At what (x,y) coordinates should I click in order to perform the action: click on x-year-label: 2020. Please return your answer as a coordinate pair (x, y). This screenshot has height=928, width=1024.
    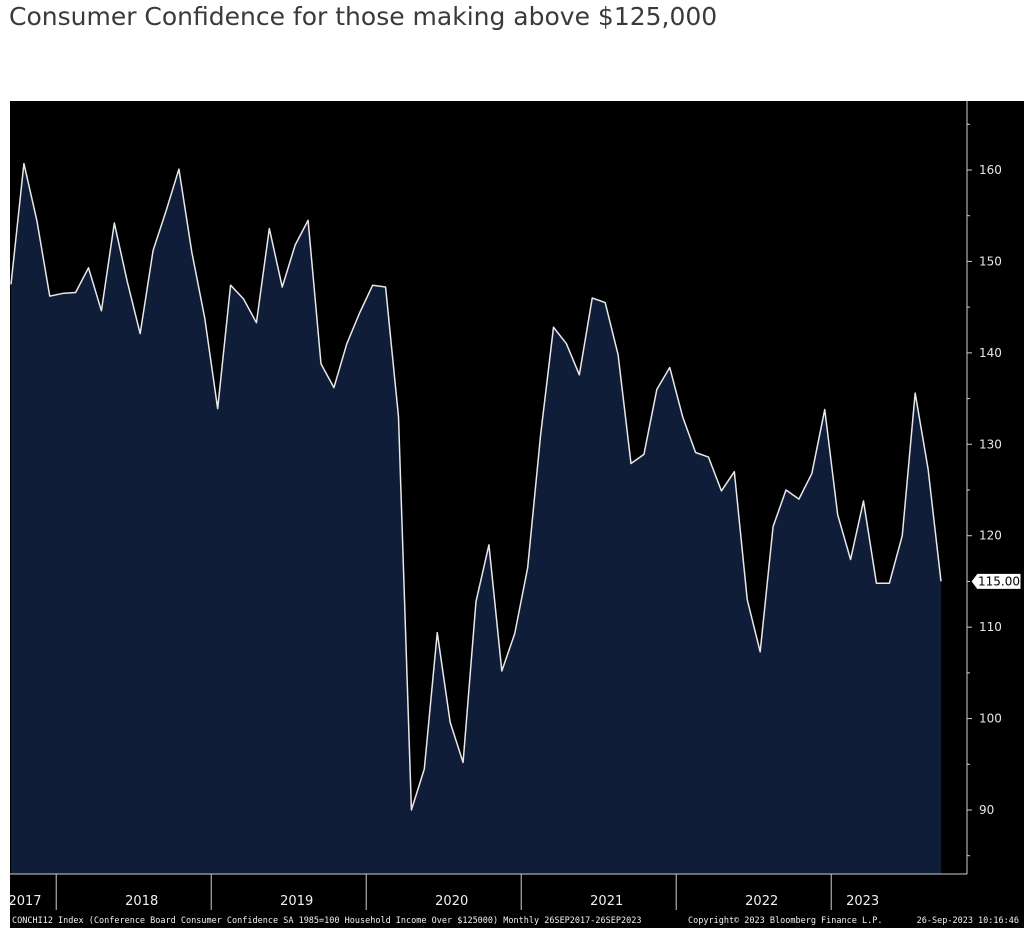
    Looking at the image, I should click on (451, 901).